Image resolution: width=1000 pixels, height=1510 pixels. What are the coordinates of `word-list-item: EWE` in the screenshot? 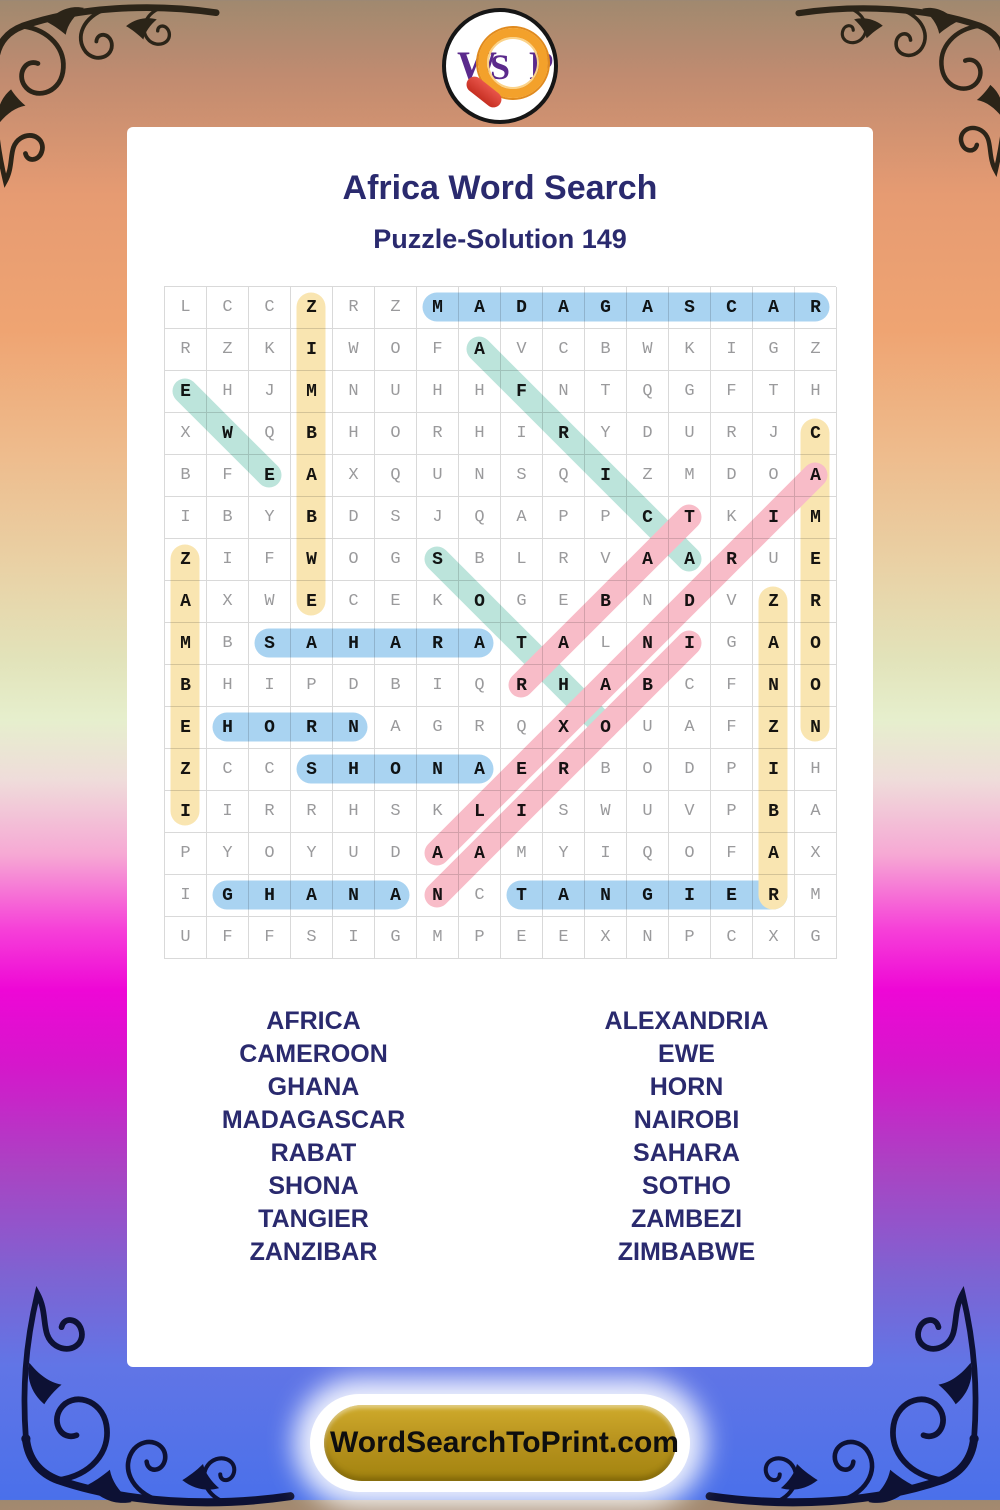 It's located at (686, 1054).